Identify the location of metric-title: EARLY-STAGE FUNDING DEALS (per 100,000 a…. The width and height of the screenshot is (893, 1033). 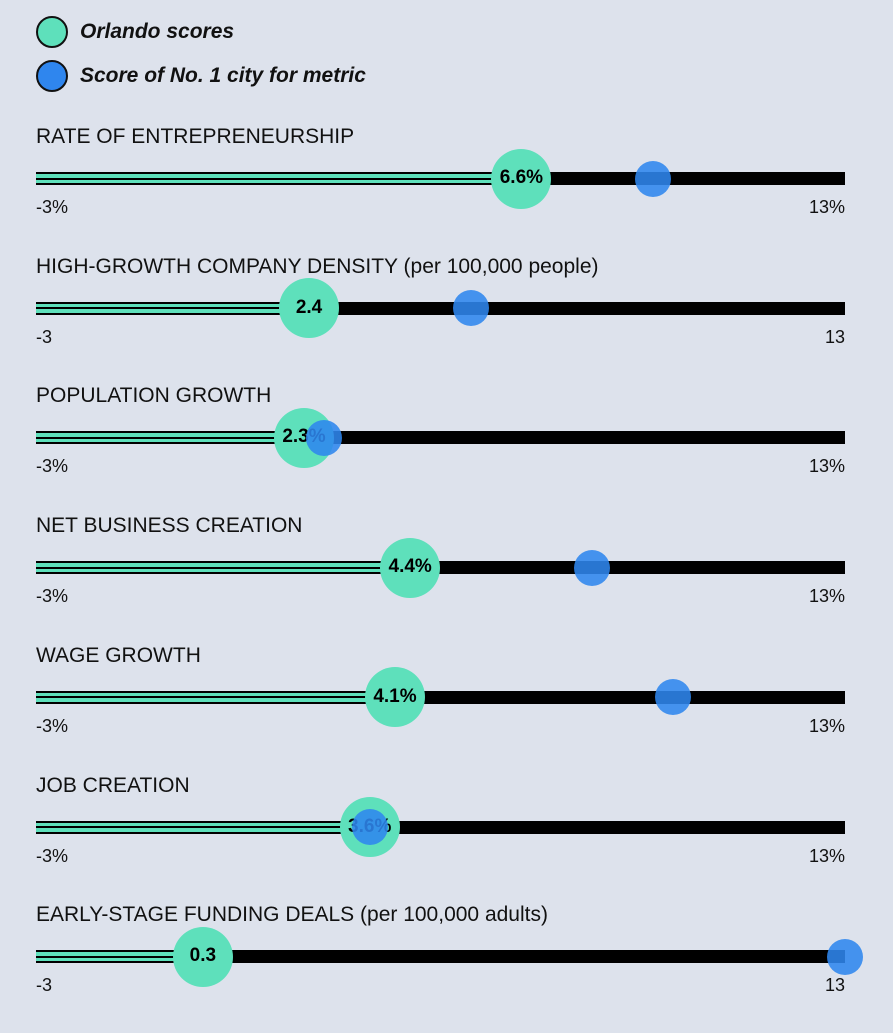
(292, 915).